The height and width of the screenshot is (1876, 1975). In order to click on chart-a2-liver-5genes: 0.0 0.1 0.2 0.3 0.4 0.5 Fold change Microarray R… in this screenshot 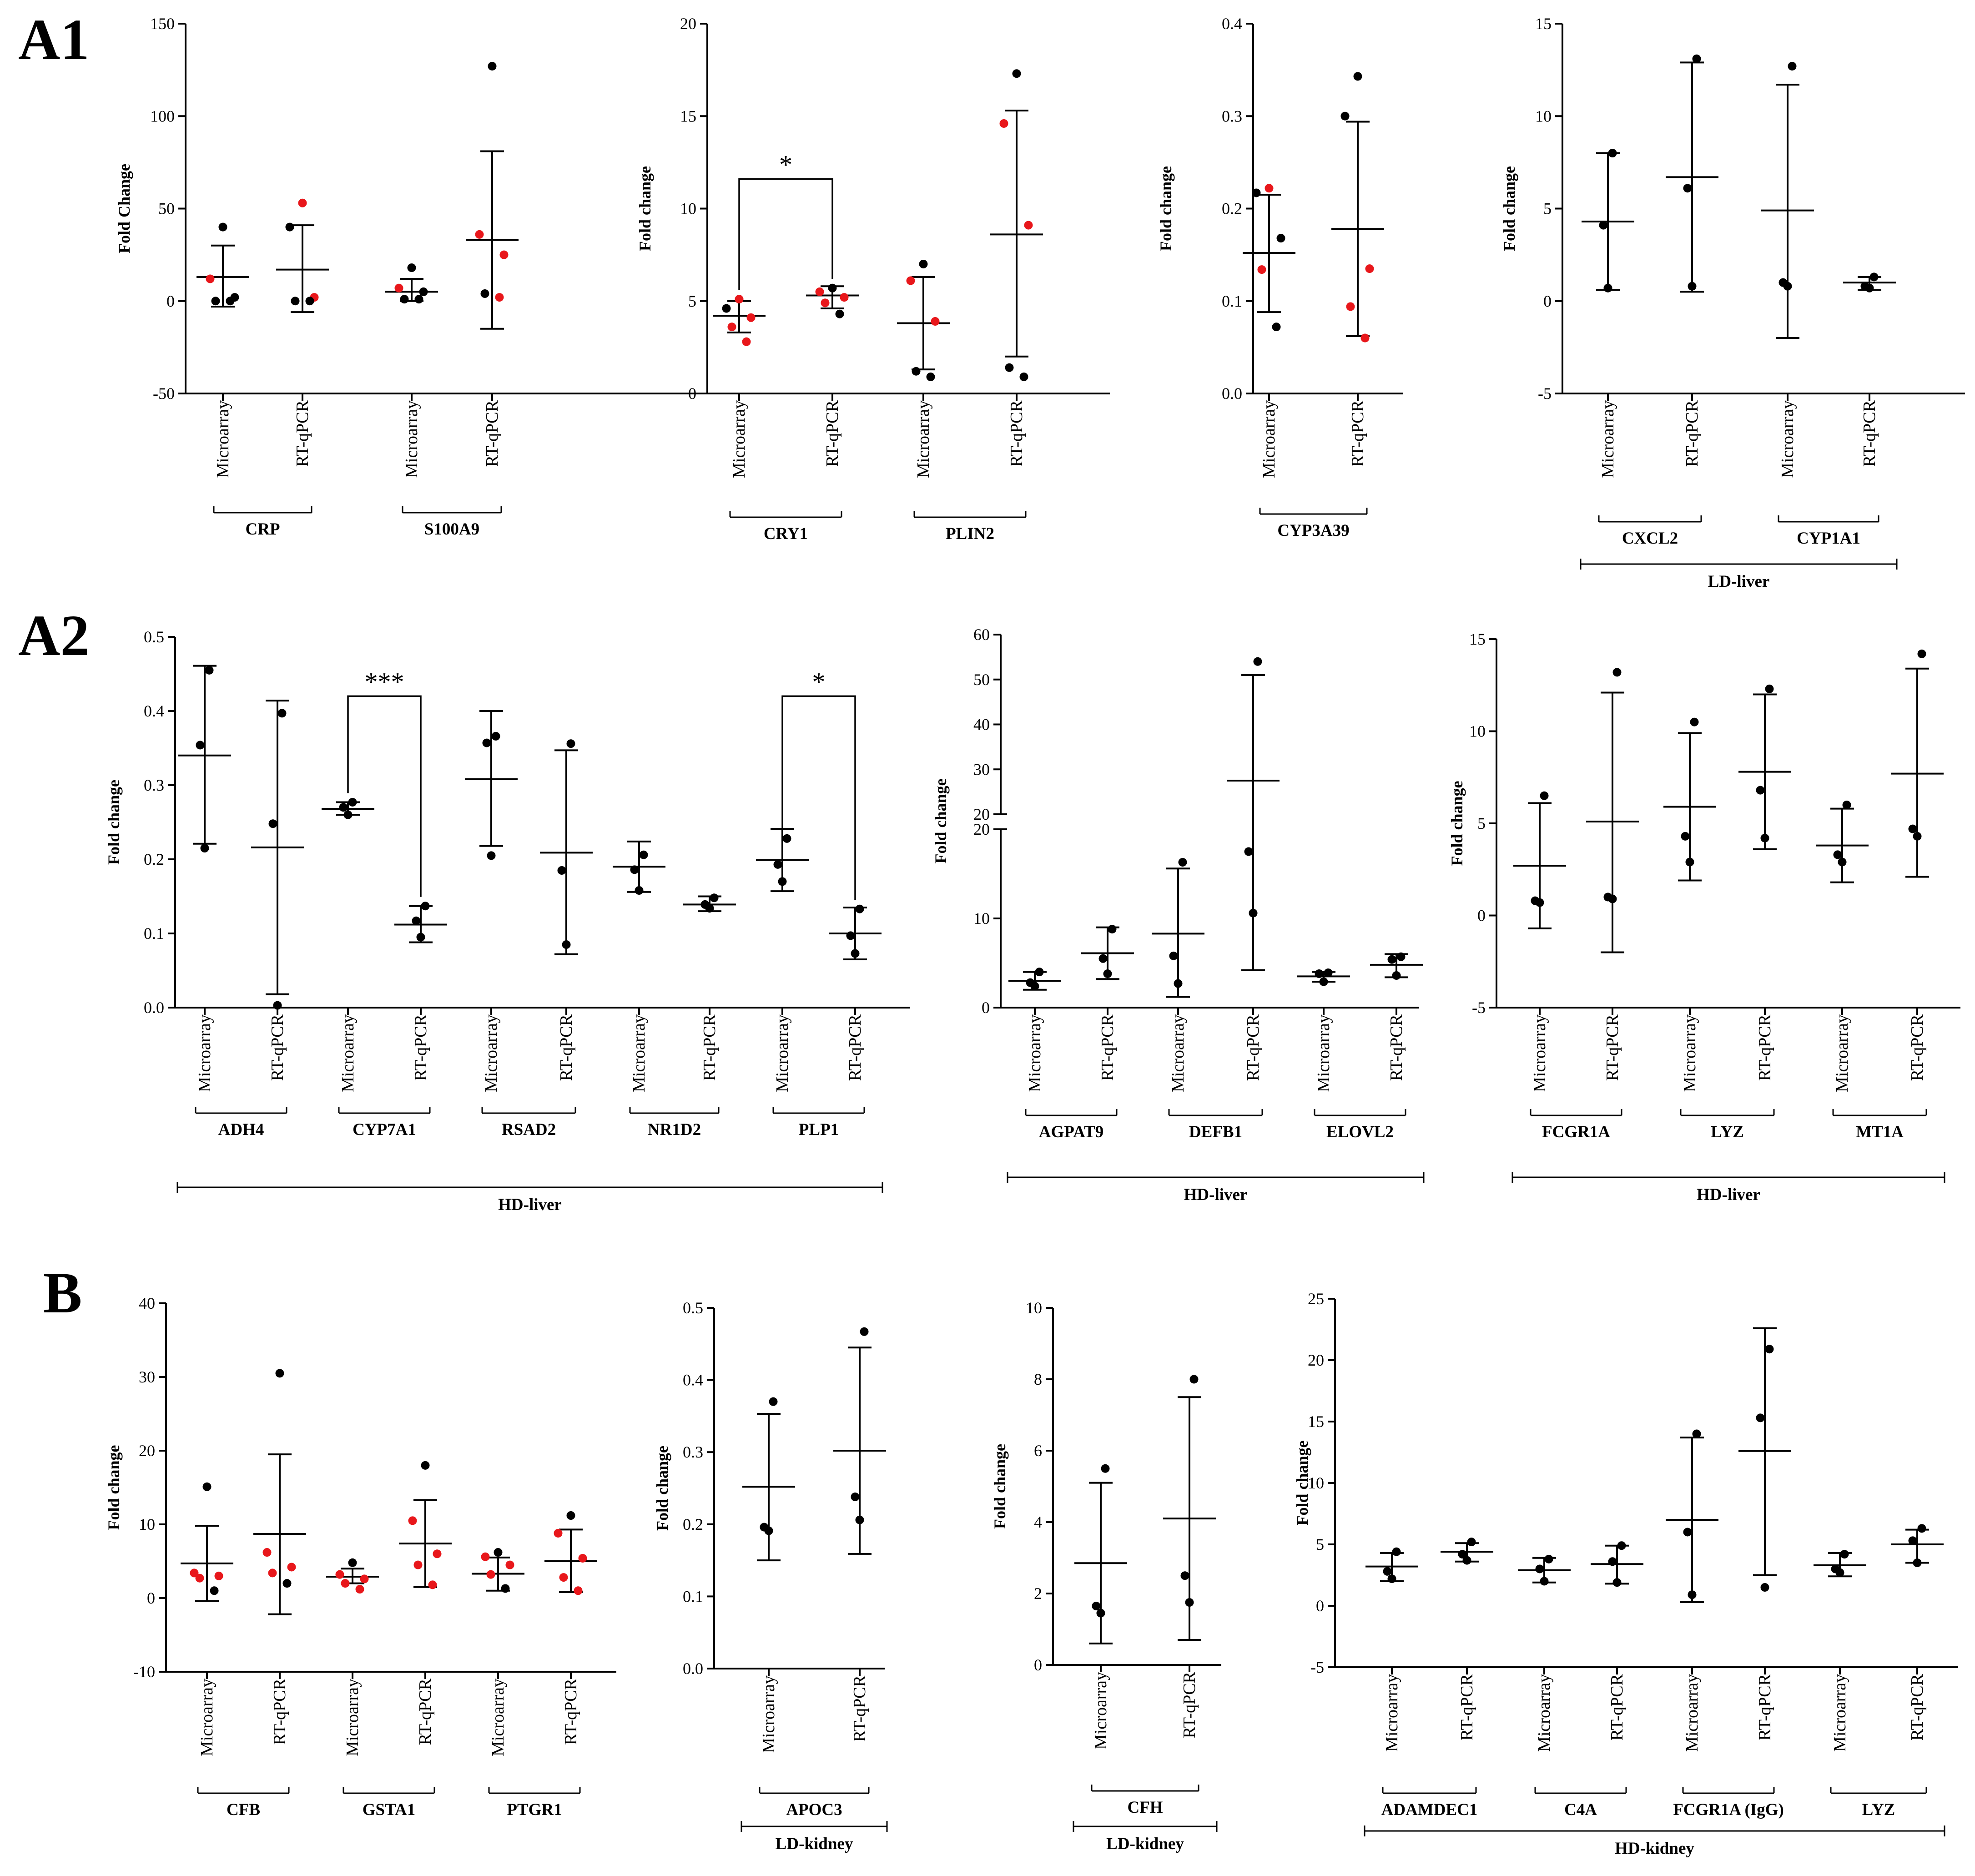, I will do `click(507, 921)`.